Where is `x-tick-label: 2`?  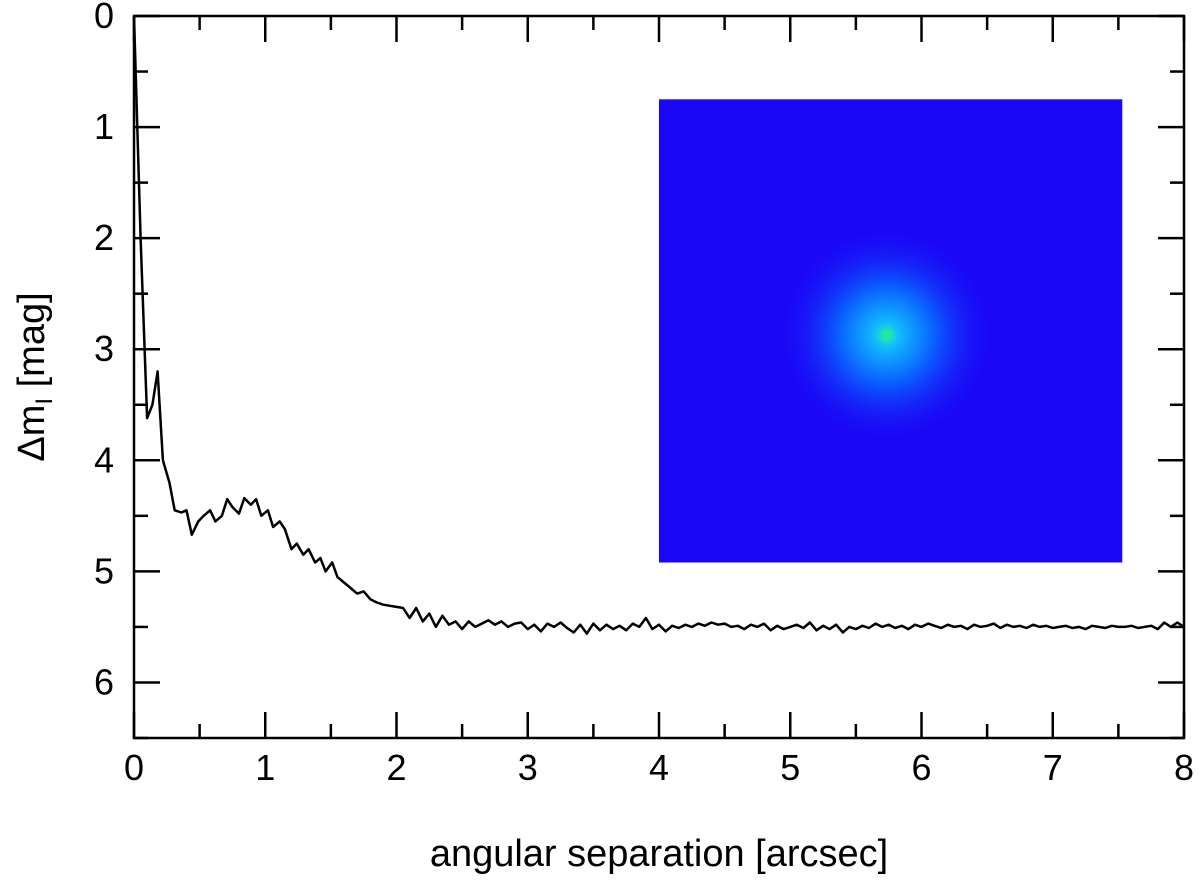
x-tick-label: 2 is located at coordinates (396, 767).